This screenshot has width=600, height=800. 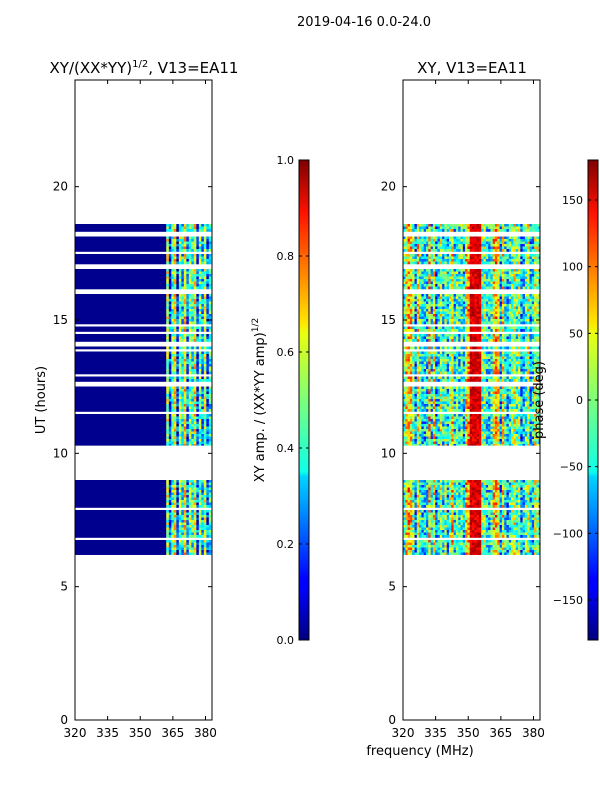 What do you see at coordinates (121, 489) in the screenshot?
I see `amplitude-row` at bounding box center [121, 489].